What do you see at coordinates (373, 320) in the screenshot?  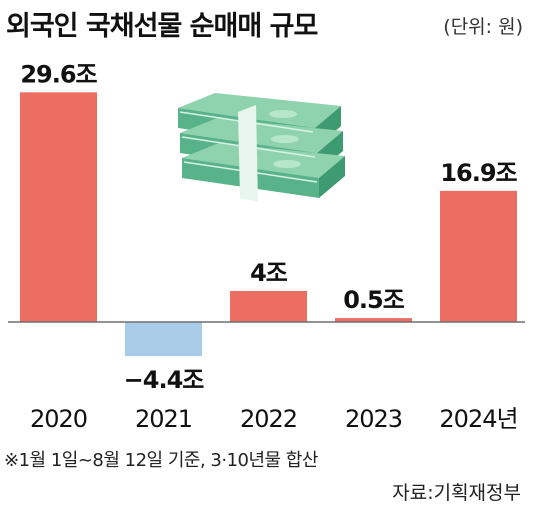 I see `bar-2023` at bounding box center [373, 320].